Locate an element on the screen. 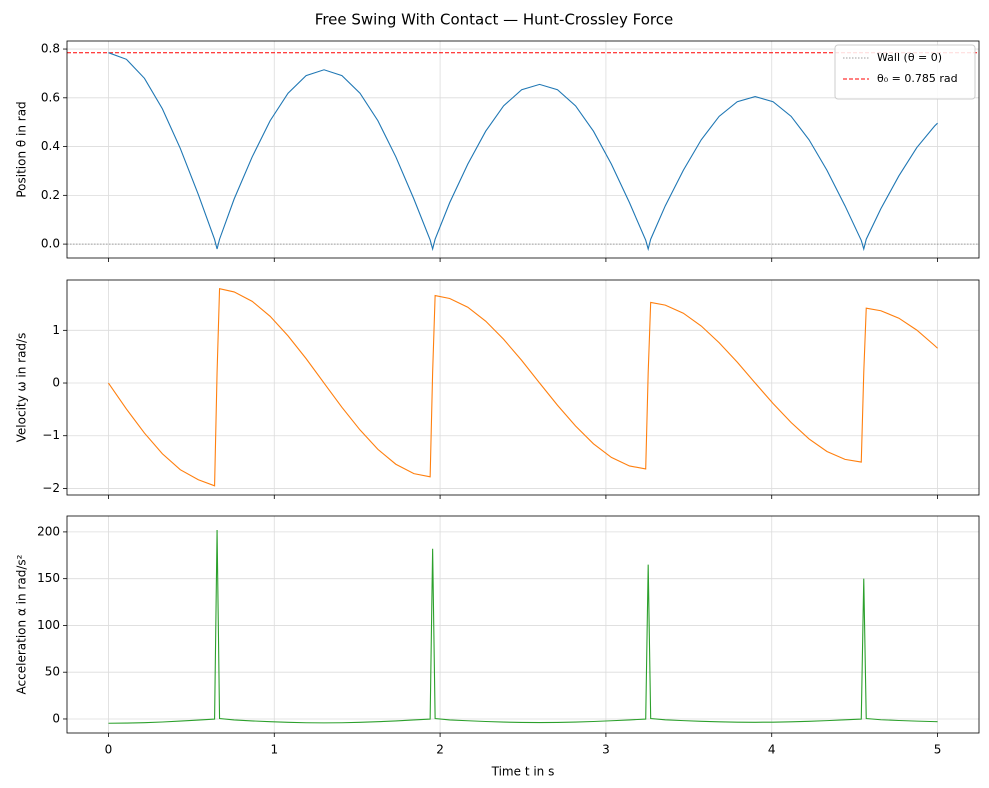 This screenshot has height=788, width=989. x-axis-label: Time t in s is located at coordinates (523, 772).